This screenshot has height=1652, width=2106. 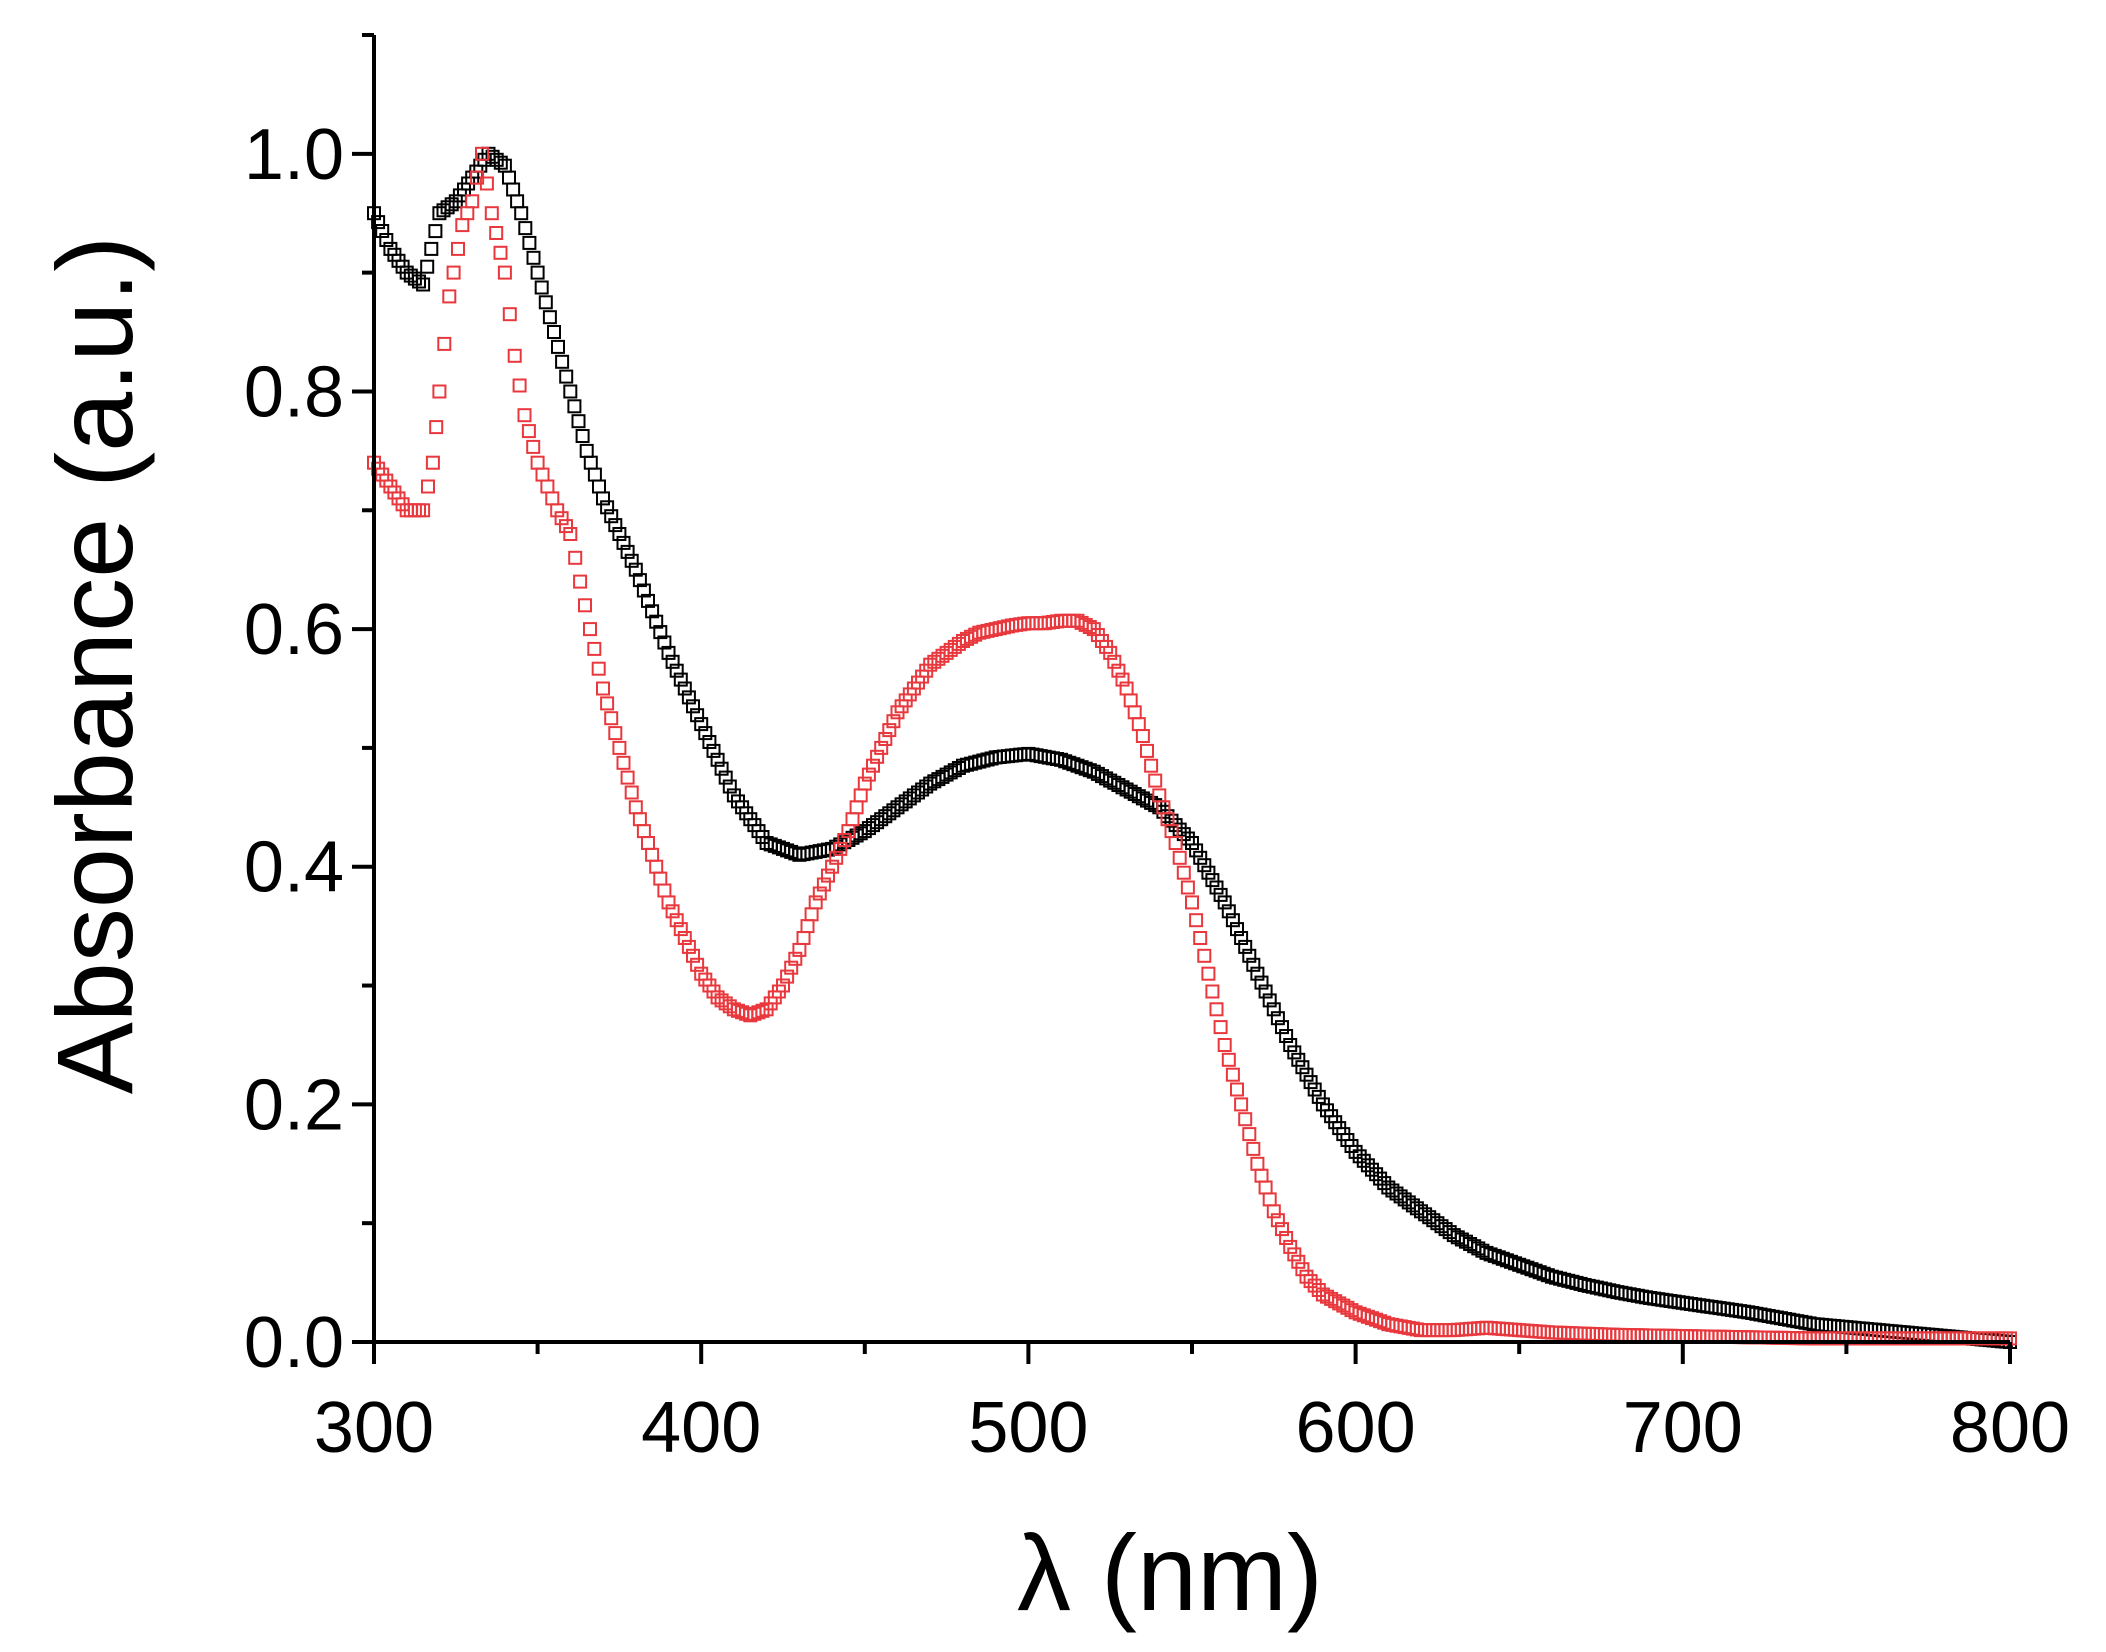 I want to click on x-tick-label: 700, so click(x=1683, y=1428).